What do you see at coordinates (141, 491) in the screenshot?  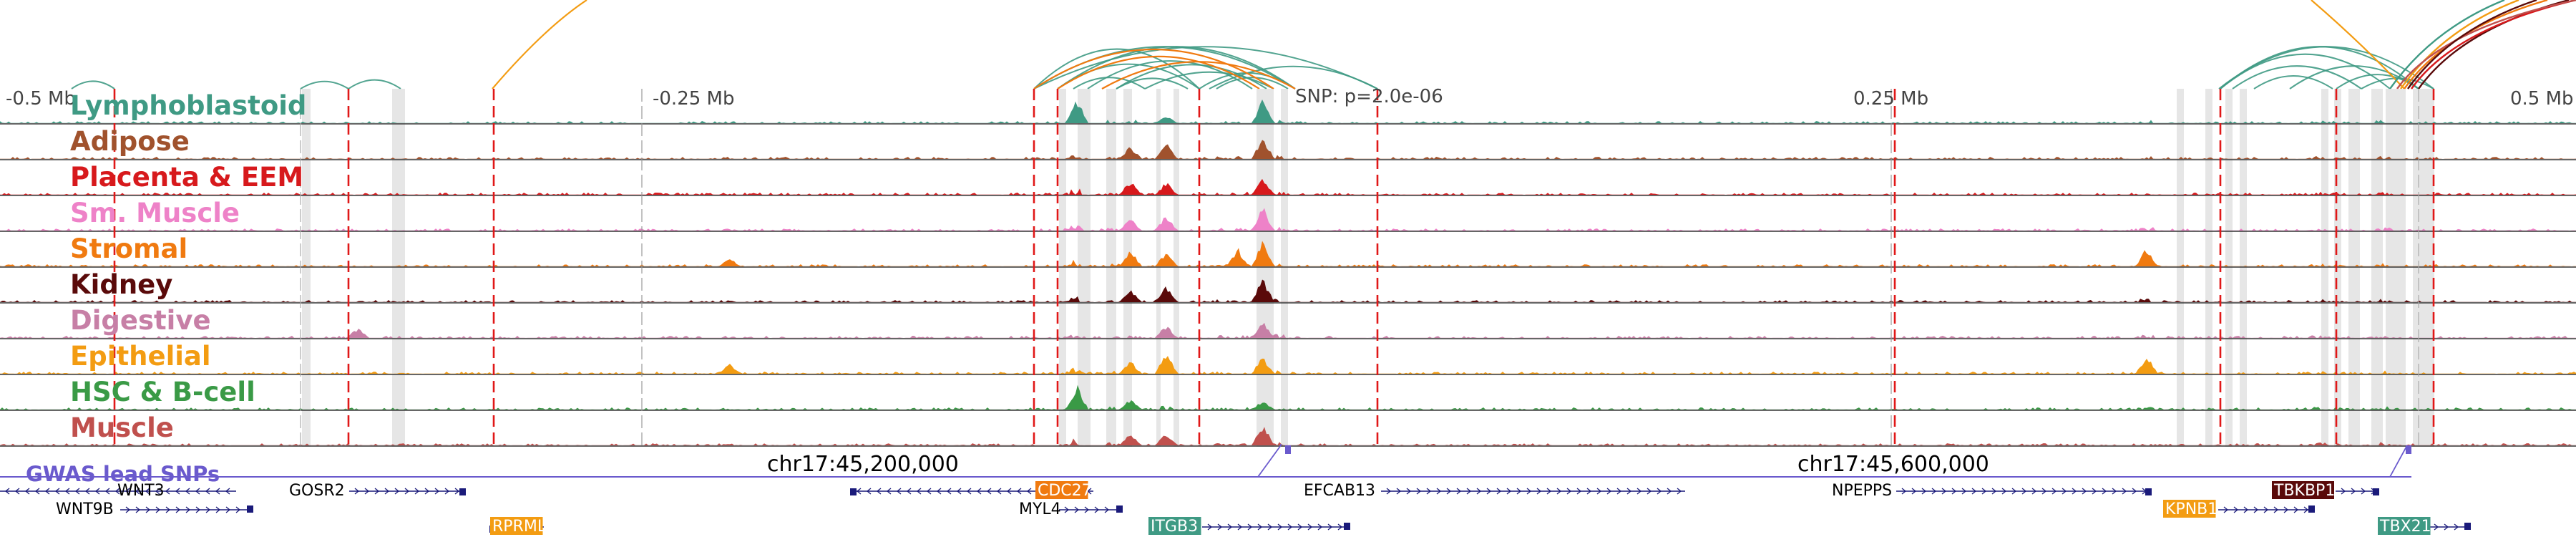 I see `gene-label: WNT3` at bounding box center [141, 491].